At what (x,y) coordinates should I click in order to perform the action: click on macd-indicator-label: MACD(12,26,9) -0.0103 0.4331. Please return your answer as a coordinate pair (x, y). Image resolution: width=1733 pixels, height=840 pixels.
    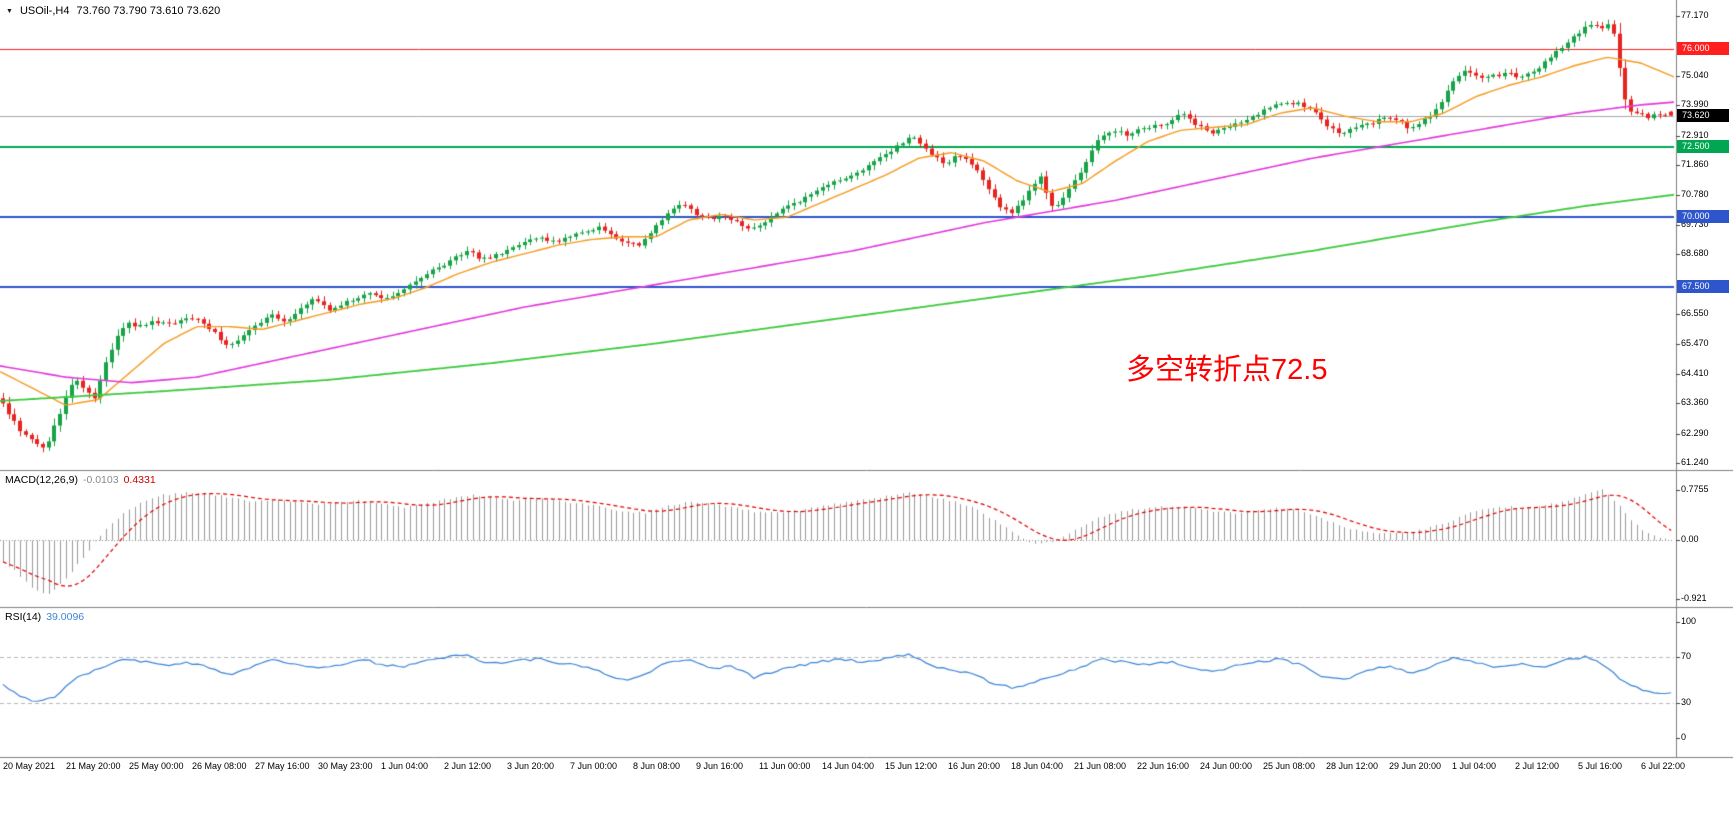
    Looking at the image, I should click on (83, 480).